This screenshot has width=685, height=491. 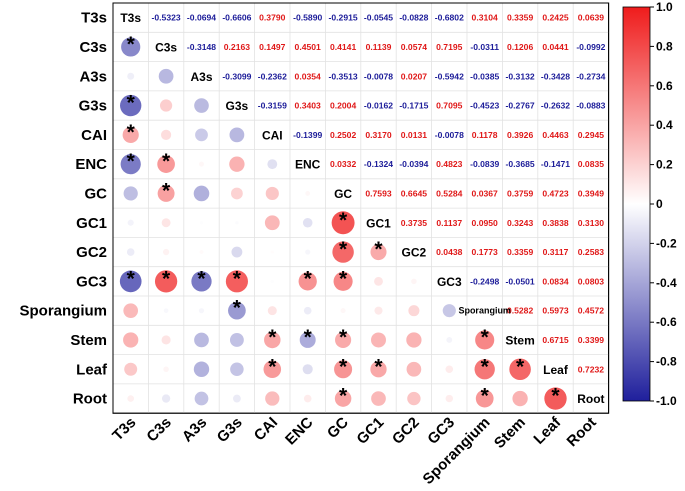 What do you see at coordinates (659, 204) in the screenshot?
I see `colorbar-tick-label: 0` at bounding box center [659, 204].